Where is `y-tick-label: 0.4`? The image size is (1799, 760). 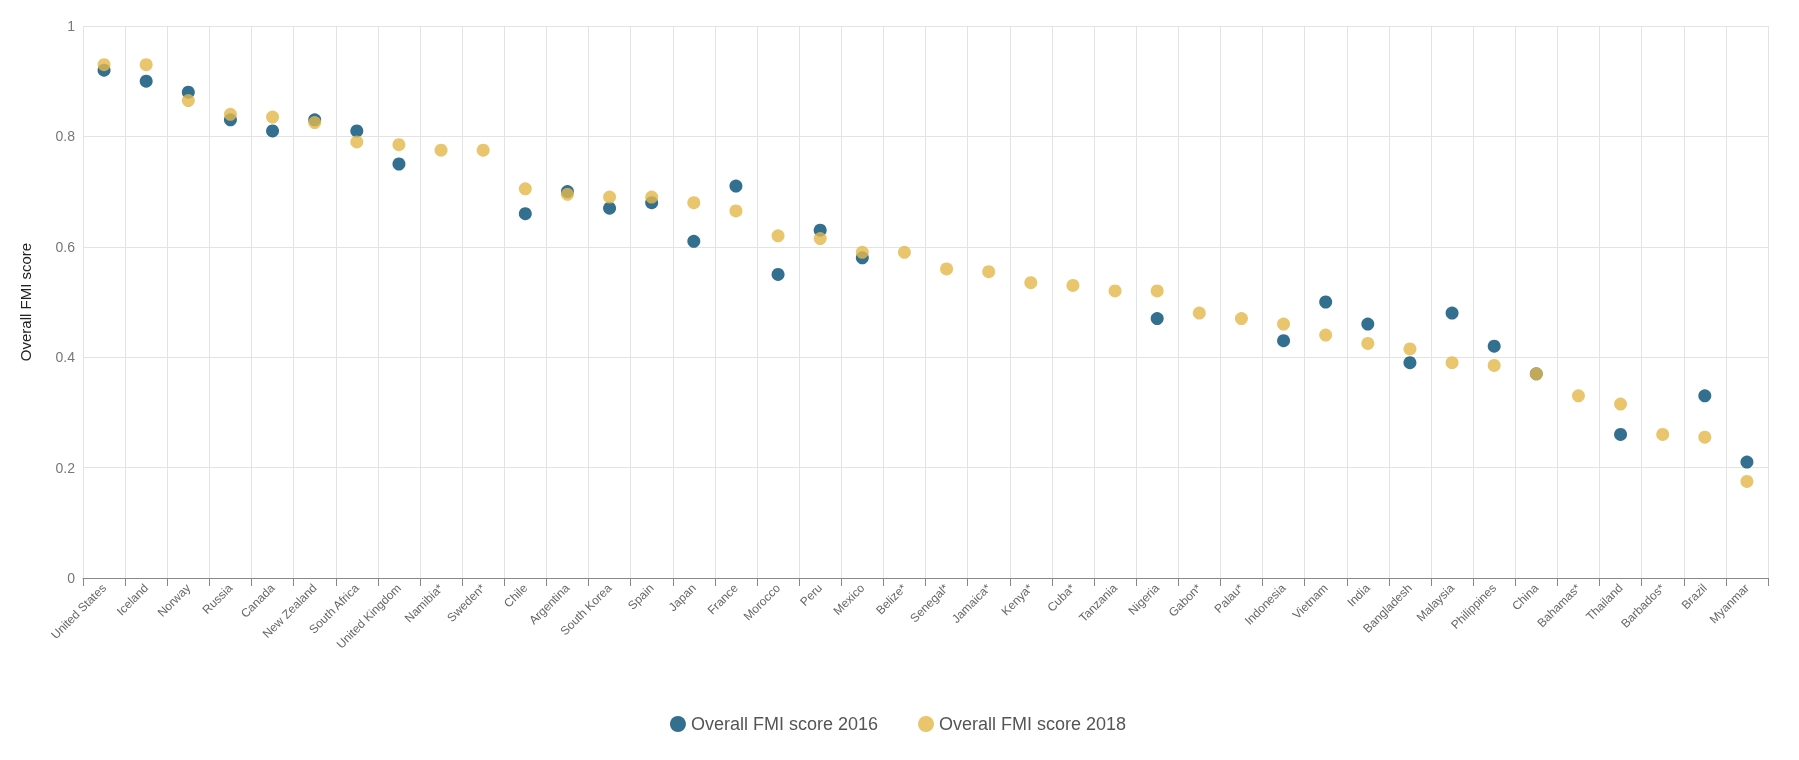 y-tick-label: 0.4 is located at coordinates (65, 357).